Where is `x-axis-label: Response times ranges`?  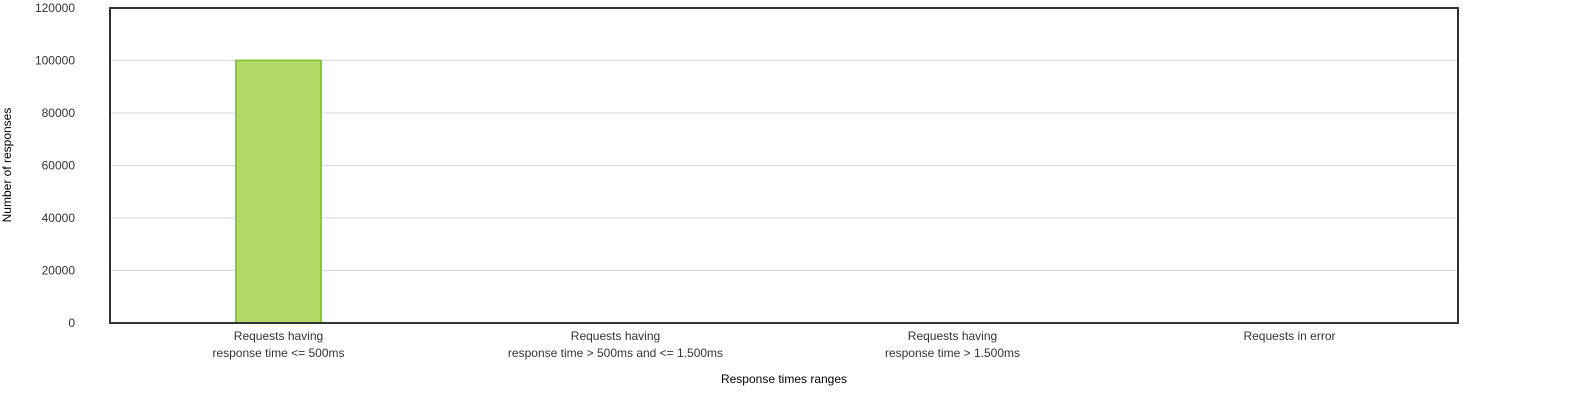 x-axis-label: Response times ranges is located at coordinates (784, 379).